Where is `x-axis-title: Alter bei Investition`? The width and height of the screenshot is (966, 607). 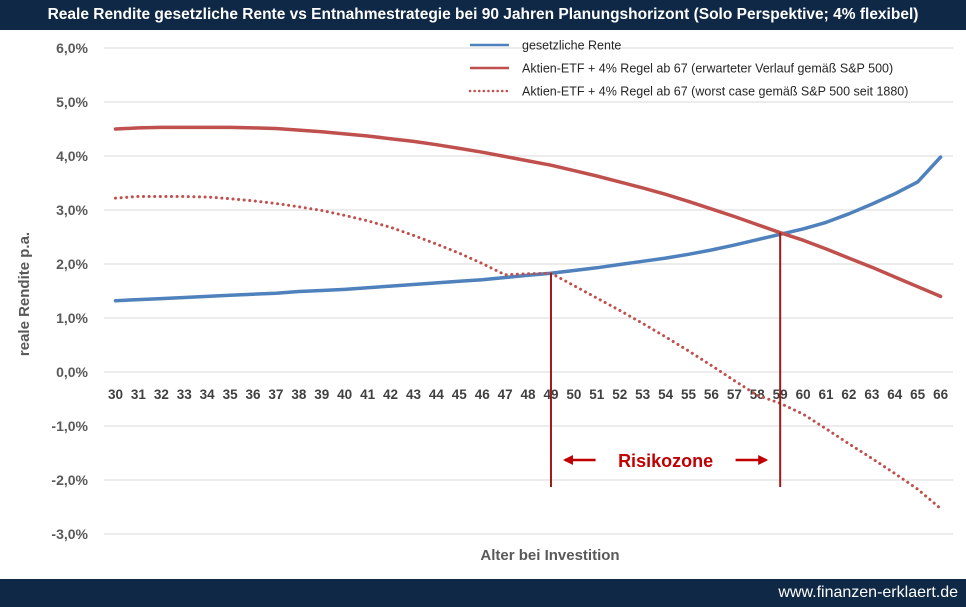 x-axis-title: Alter bei Investition is located at coordinates (549, 555).